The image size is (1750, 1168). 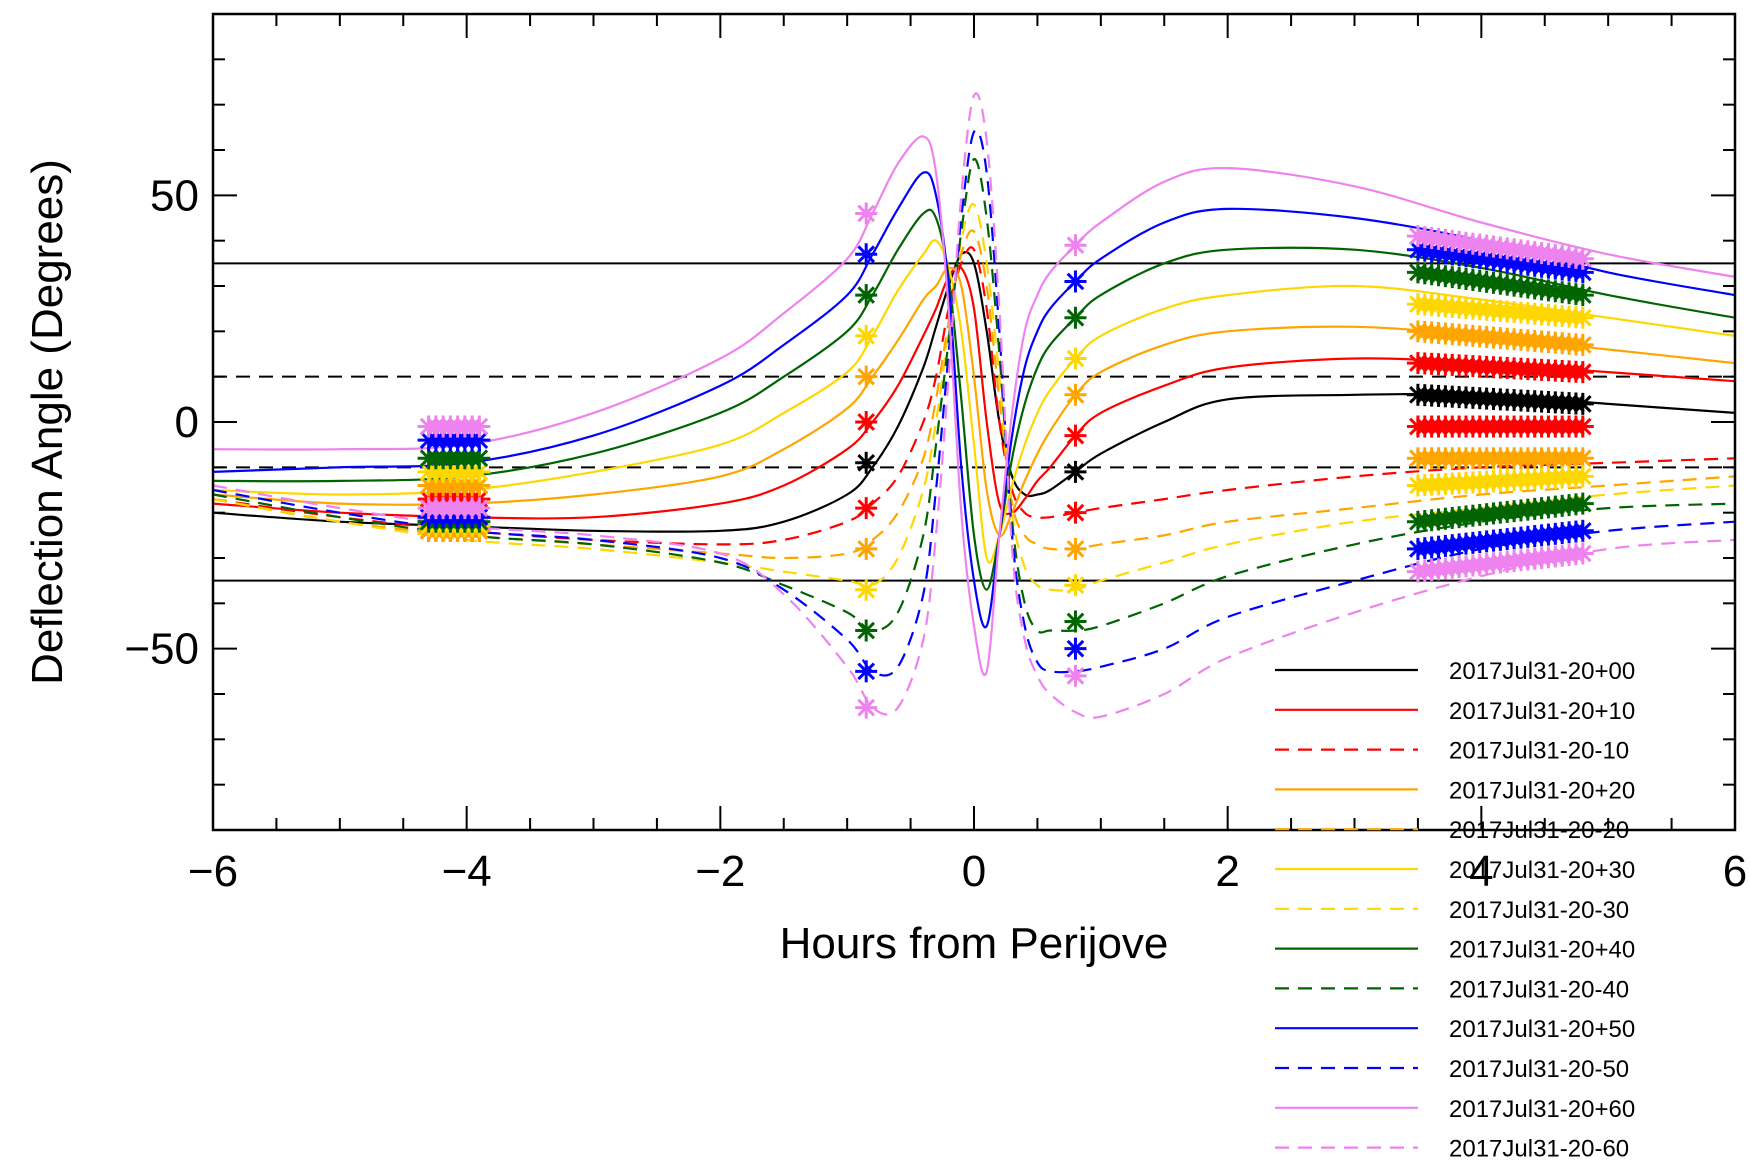 I want to click on legend-label-0: 2017Jul31-20+00, so click(x=1542, y=671).